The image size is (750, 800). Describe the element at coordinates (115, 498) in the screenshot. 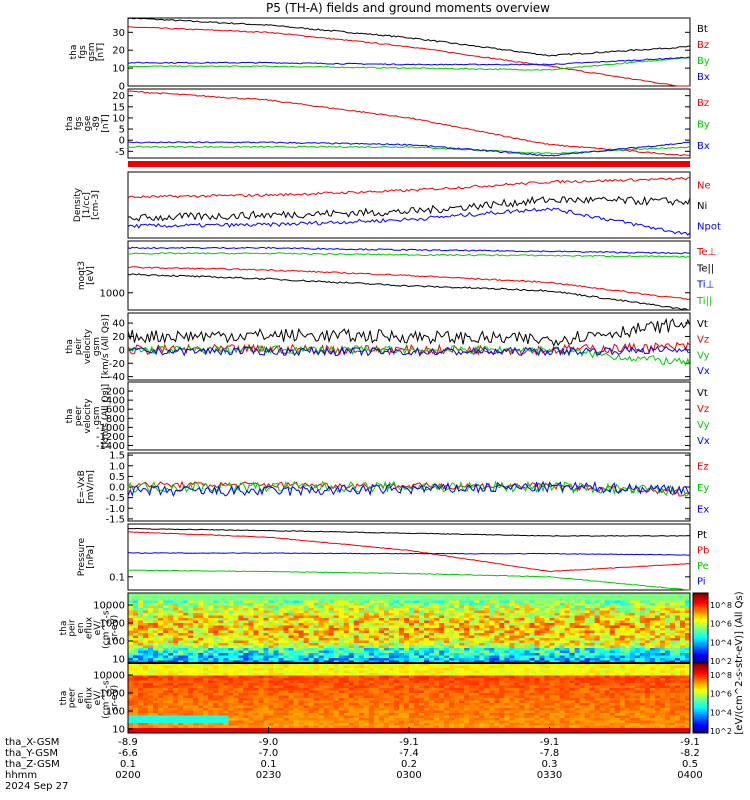

I see `y-tick-label: -0.5` at that location.